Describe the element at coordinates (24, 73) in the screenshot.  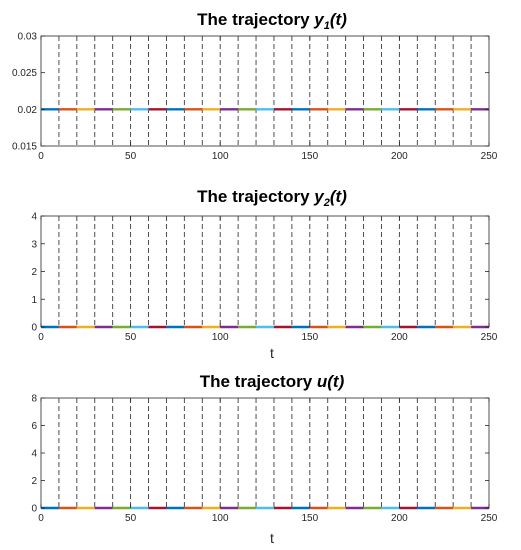
I see `y-tick-label: 0.025` at that location.